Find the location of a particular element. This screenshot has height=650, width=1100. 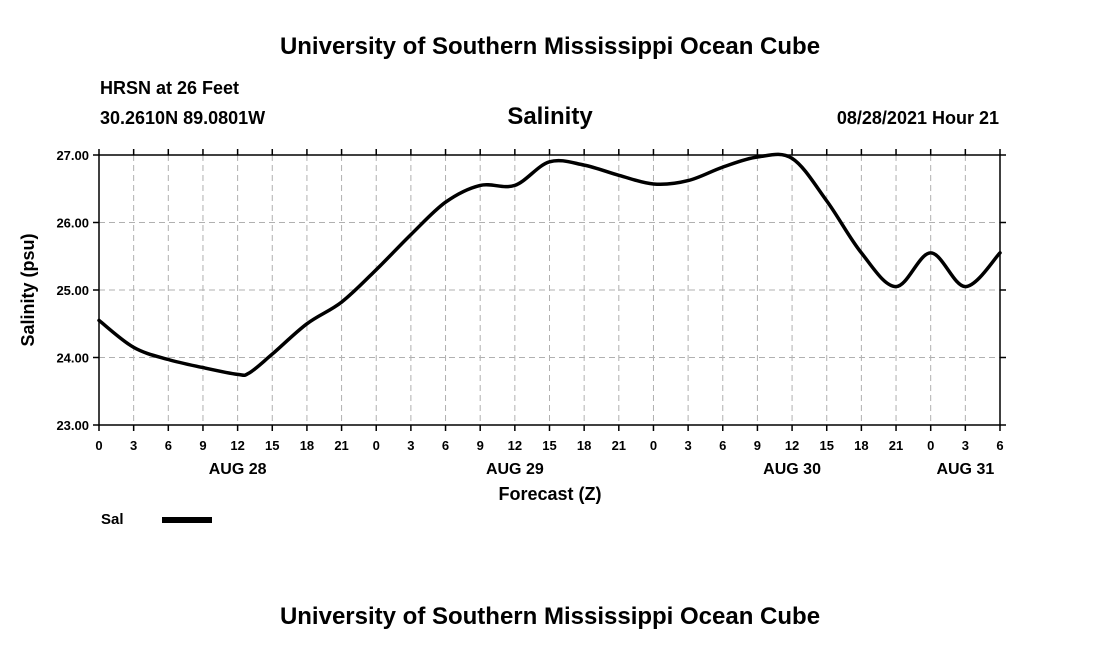

y-tick-label: 23.00 is located at coordinates (72, 425).